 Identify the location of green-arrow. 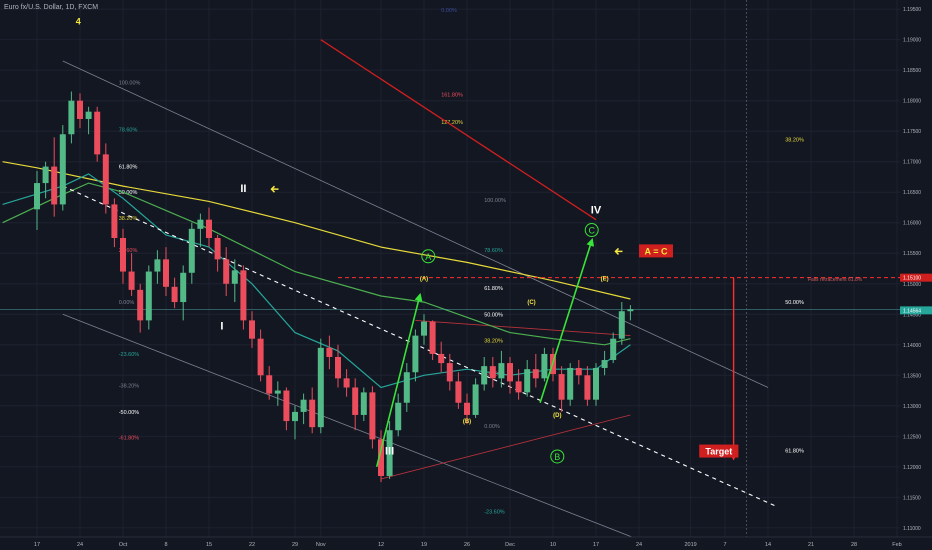
(567, 320).